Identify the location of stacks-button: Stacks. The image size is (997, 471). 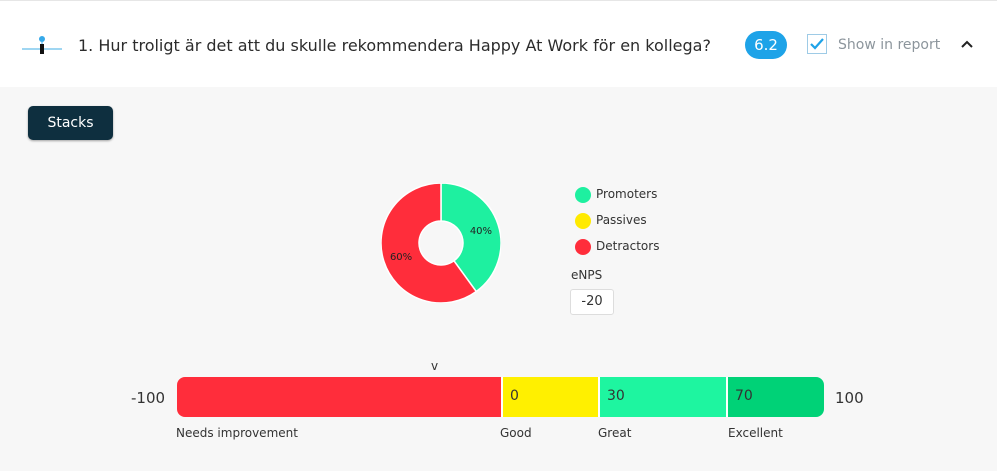
(70, 123).